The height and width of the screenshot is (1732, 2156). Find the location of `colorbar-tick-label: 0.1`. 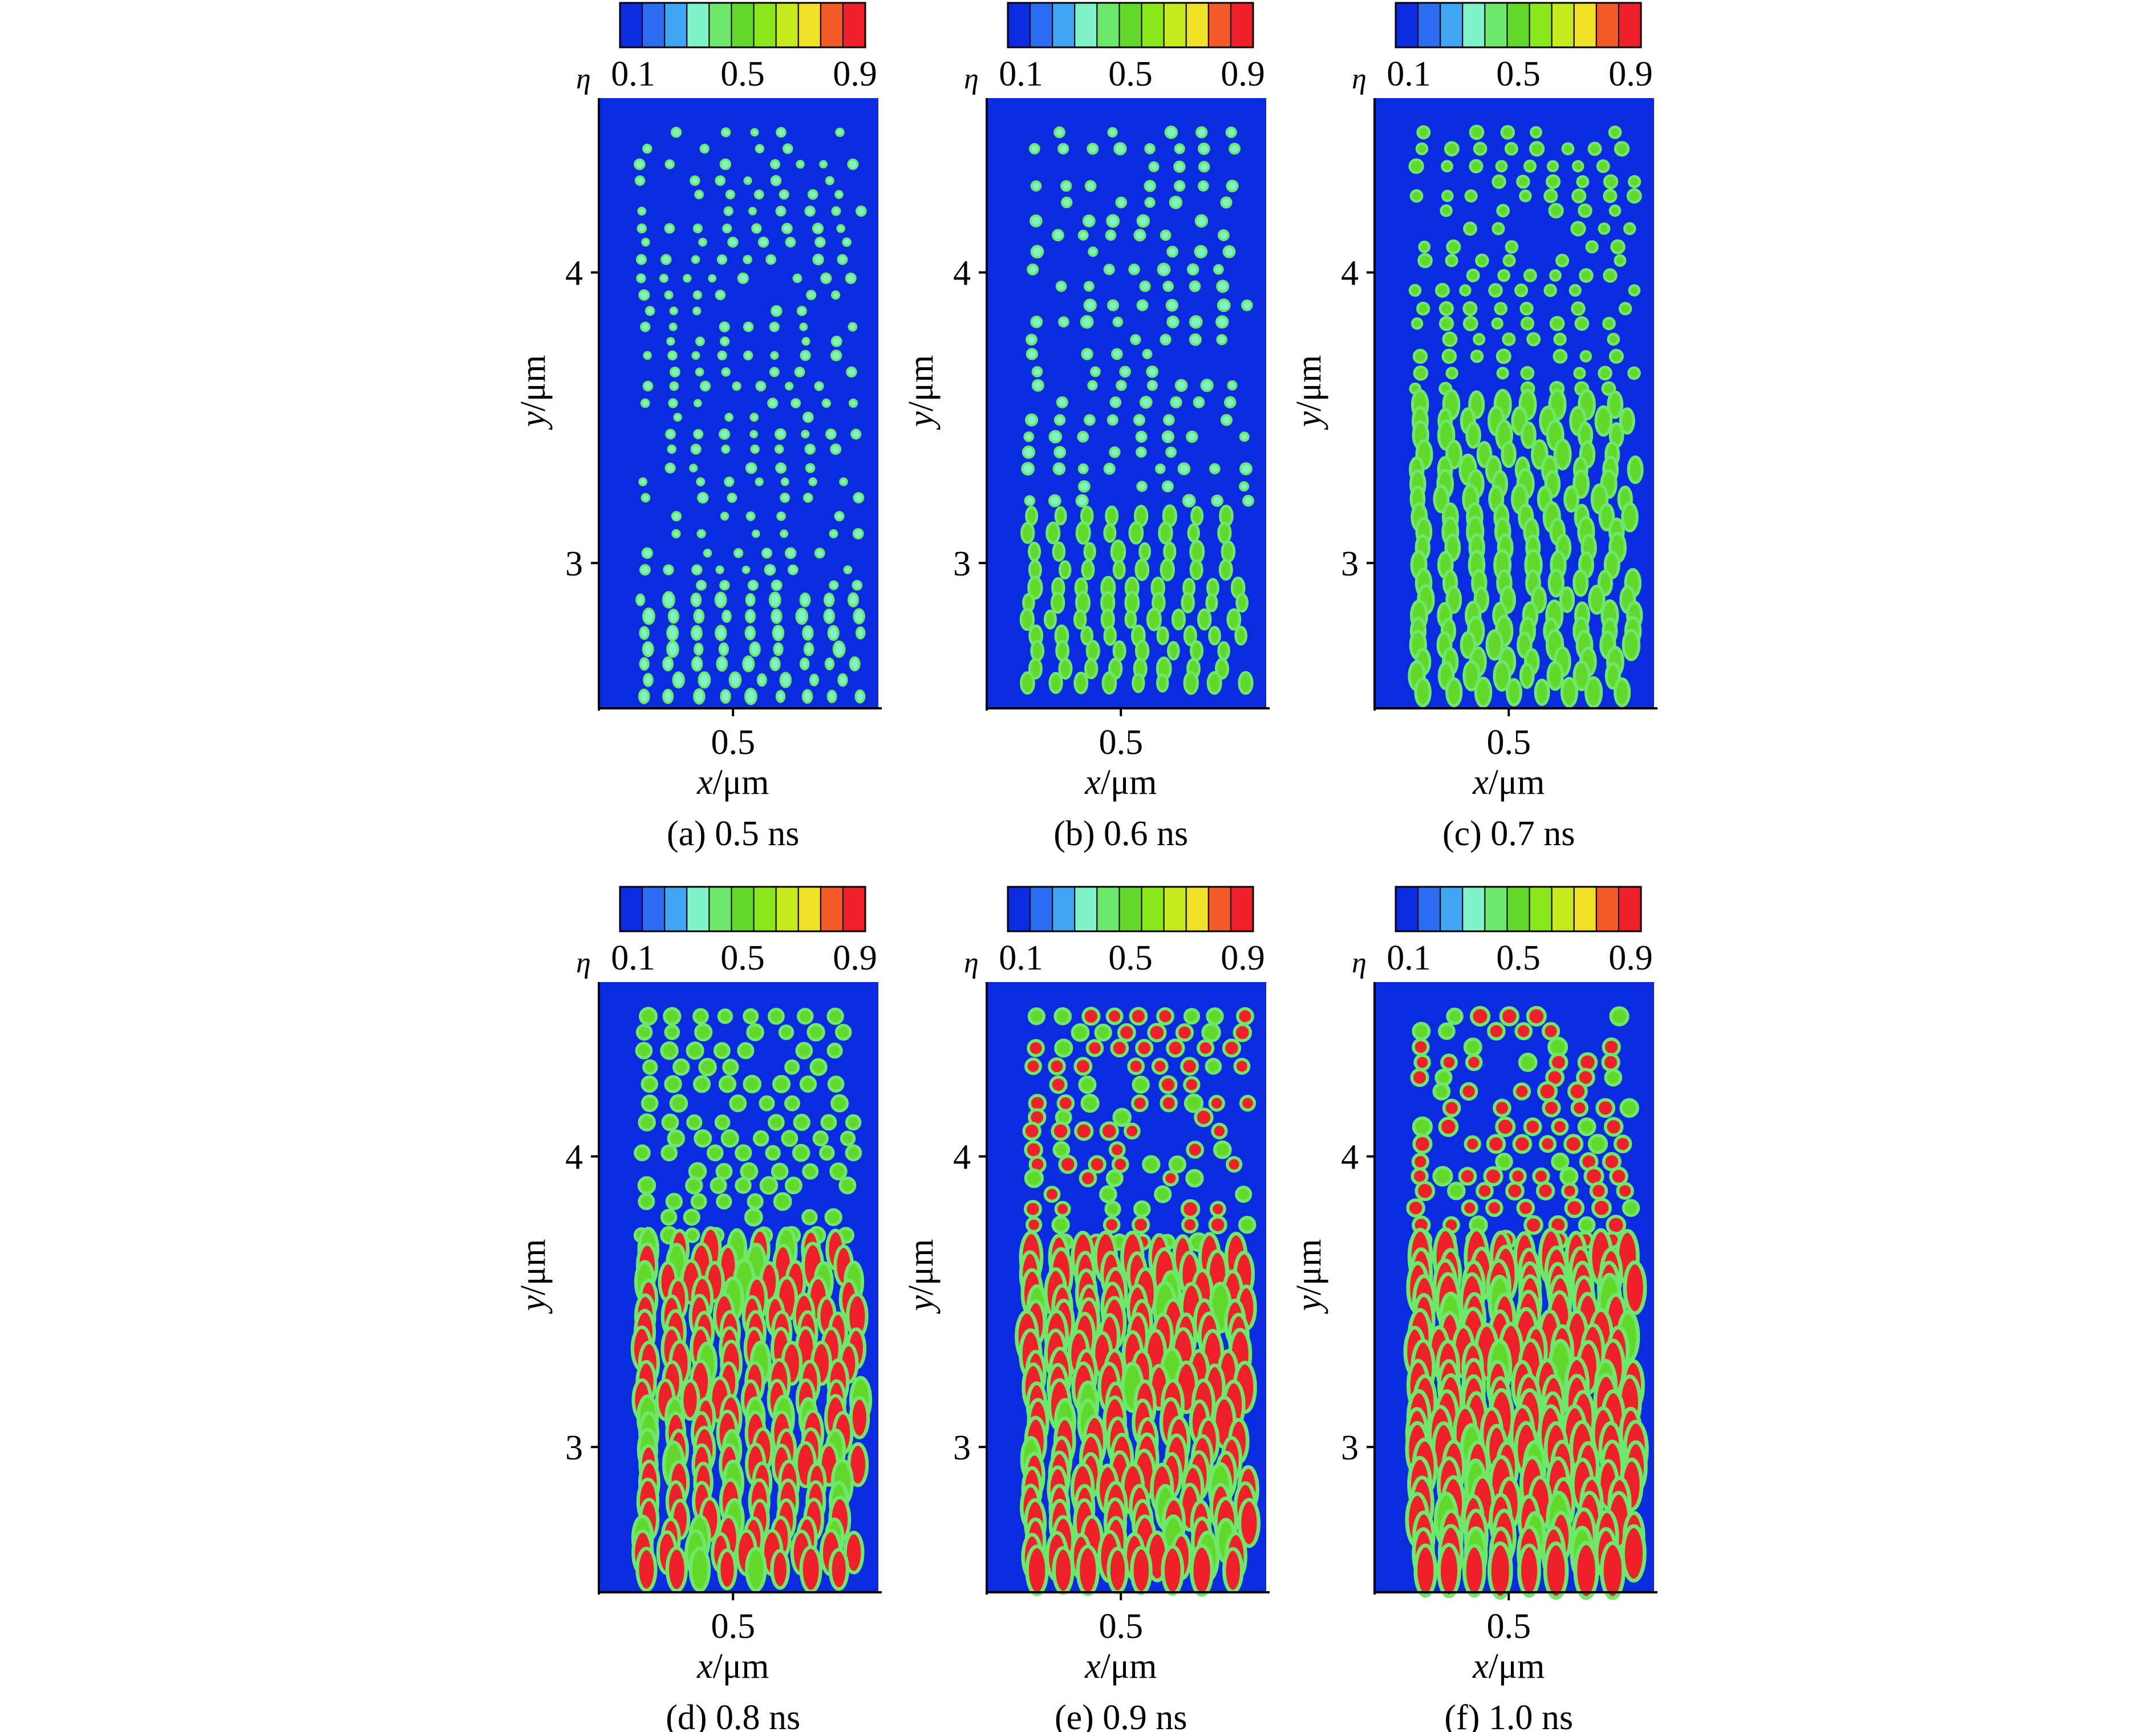

colorbar-tick-label: 0.1 is located at coordinates (1021, 74).